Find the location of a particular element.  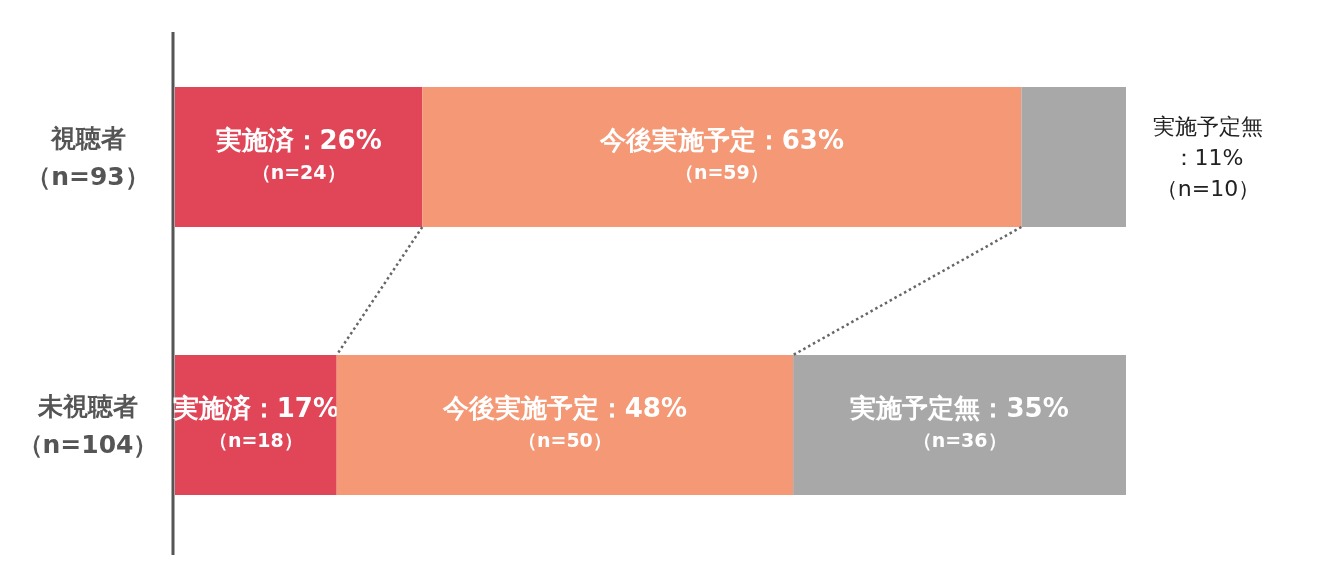

data-label: 実施予定無：11%（n=10） is located at coordinates (1208, 157).